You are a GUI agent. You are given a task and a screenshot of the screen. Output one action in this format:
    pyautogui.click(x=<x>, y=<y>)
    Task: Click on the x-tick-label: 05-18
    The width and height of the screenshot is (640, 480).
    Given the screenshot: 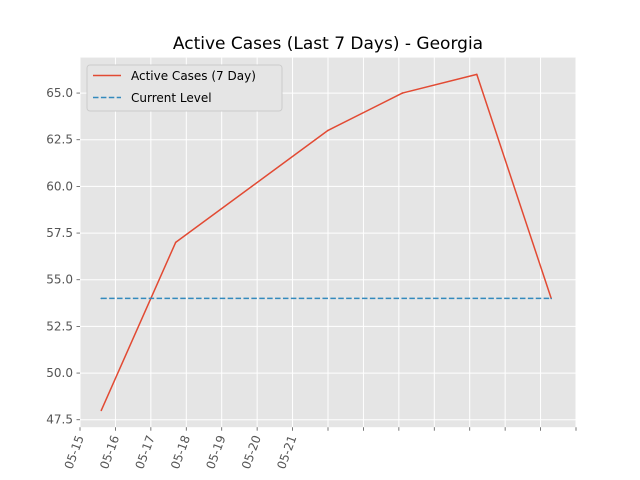 What is the action you would take?
    pyautogui.click(x=180, y=452)
    